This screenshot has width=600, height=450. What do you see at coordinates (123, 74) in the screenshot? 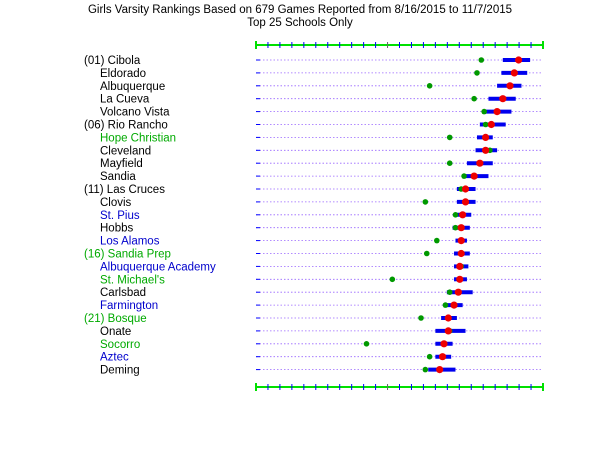
I see `school-label: Eldorado` at bounding box center [123, 74].